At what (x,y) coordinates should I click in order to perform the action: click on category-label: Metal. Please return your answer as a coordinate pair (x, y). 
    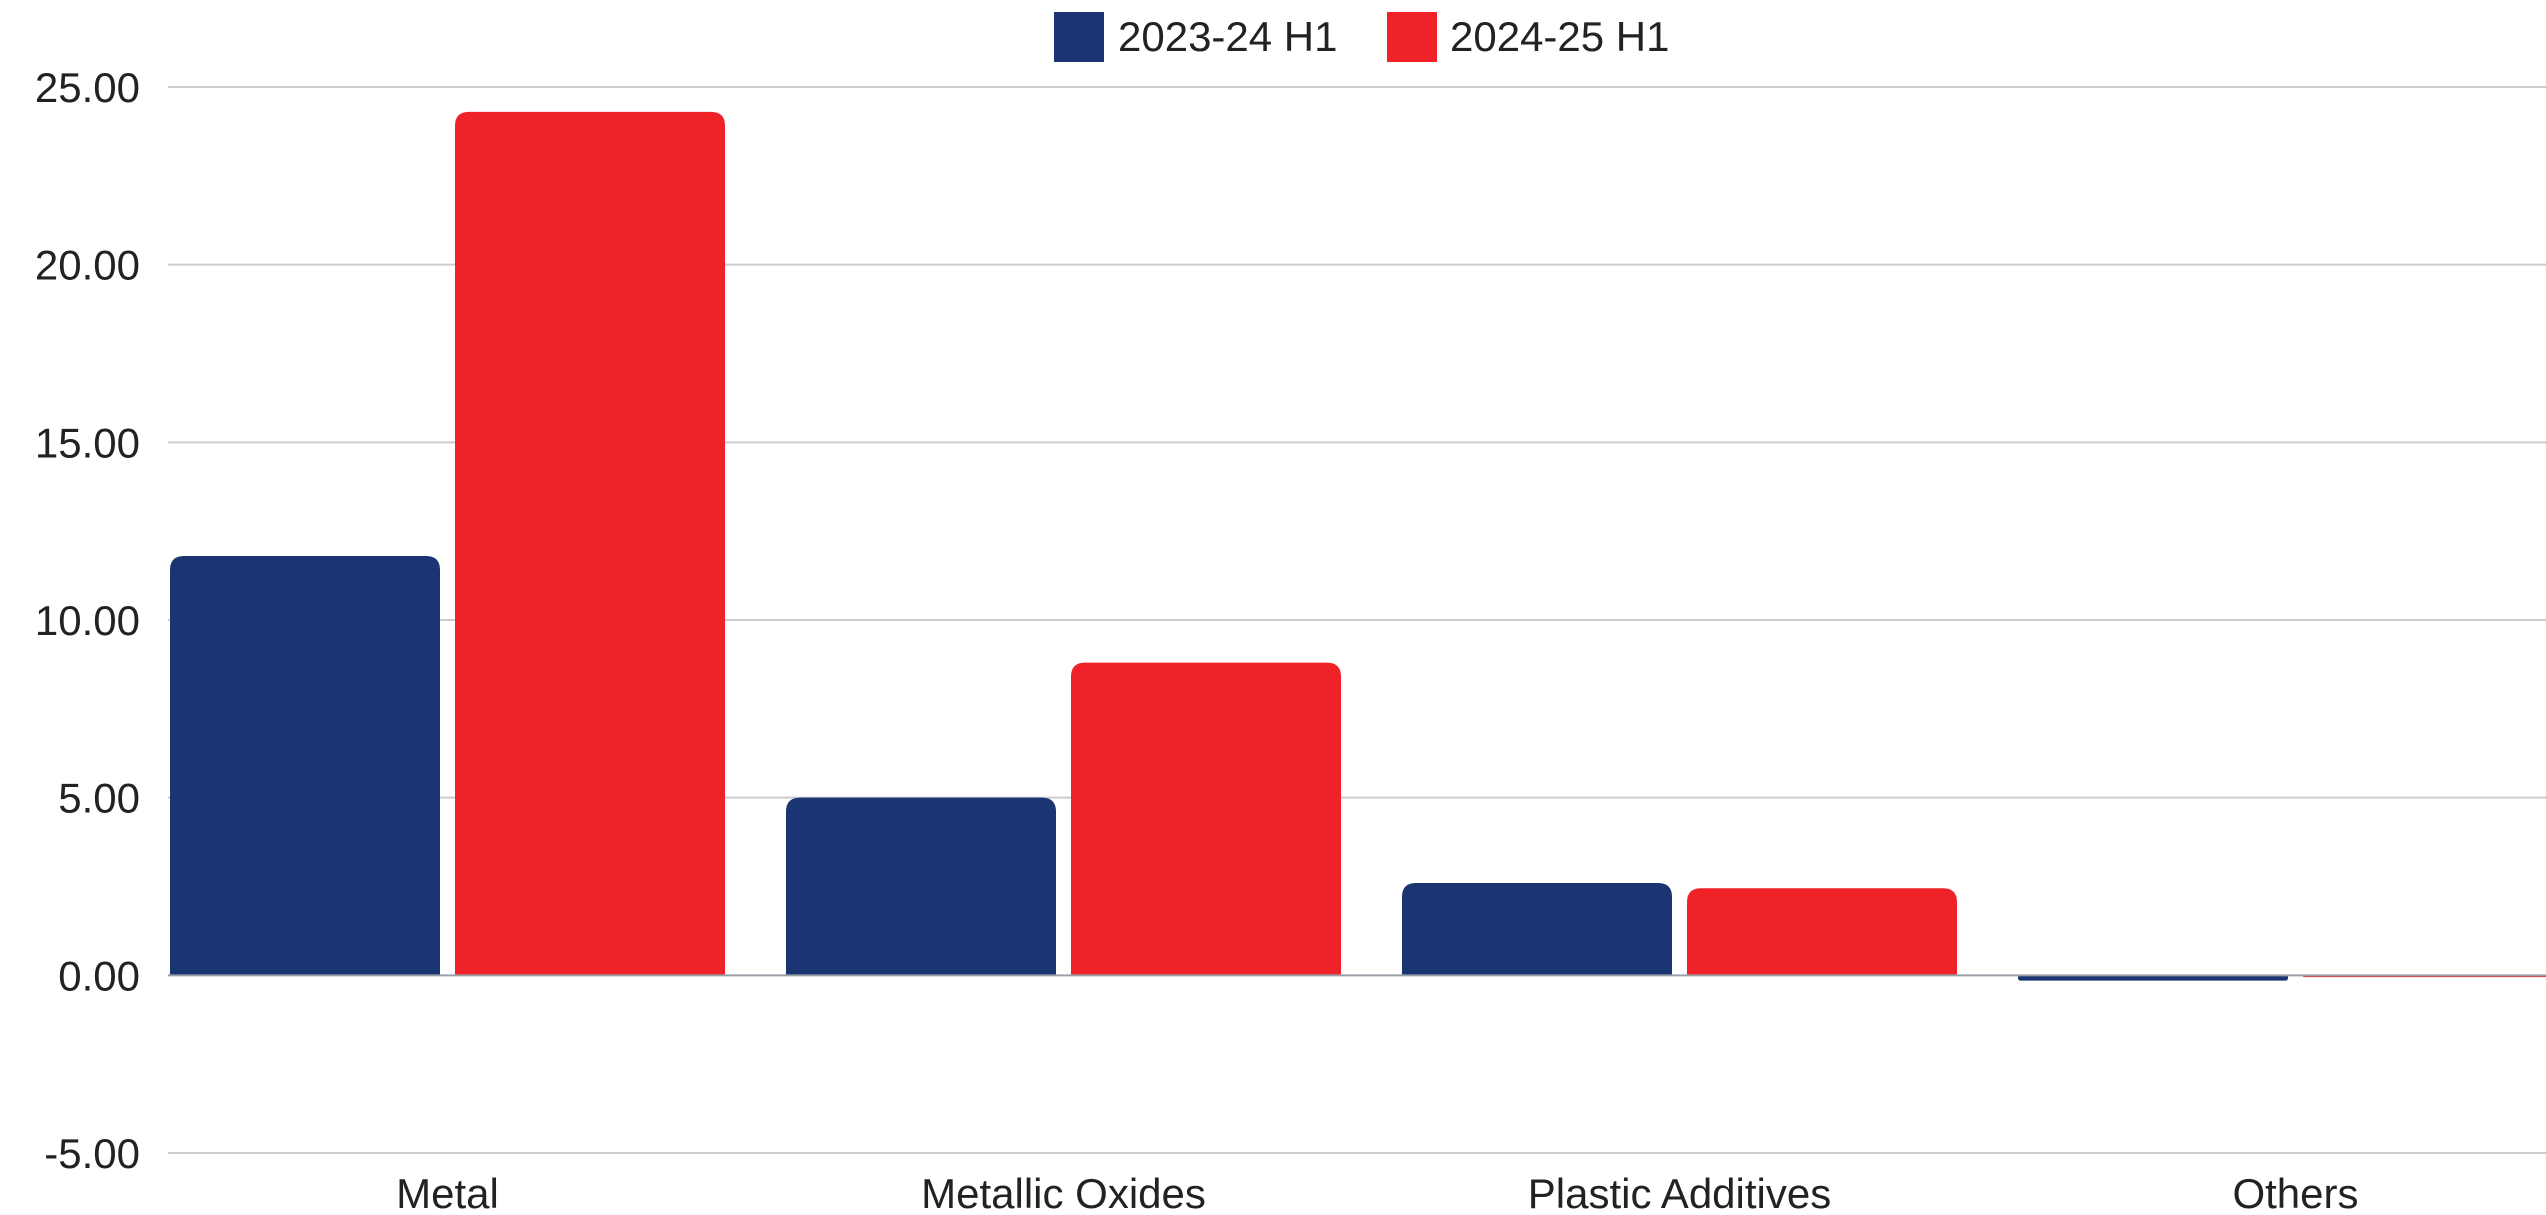
    Looking at the image, I should click on (447, 1192).